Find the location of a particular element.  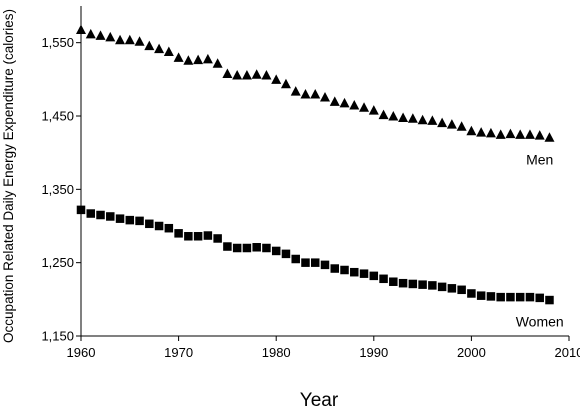

y-axis: 1,150 1,250 1,350 1,450 1,550 is located at coordinates (61, 175).